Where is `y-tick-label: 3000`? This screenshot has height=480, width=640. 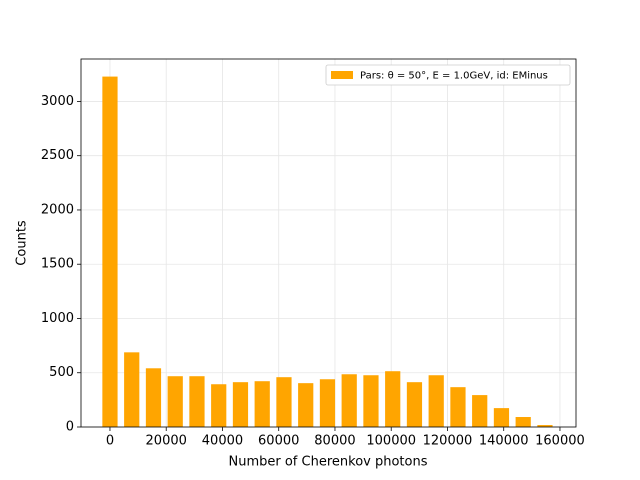 y-tick-label: 3000 is located at coordinates (57, 101).